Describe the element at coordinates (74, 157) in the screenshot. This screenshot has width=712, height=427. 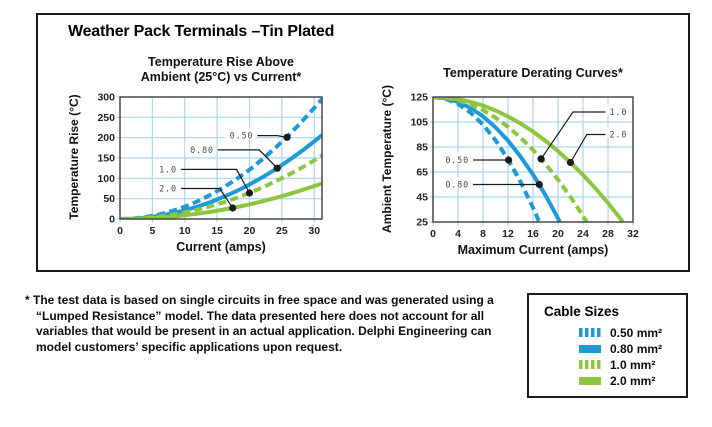
I see `chart1-y-axis-label: Temperature Rise (°C)` at that location.